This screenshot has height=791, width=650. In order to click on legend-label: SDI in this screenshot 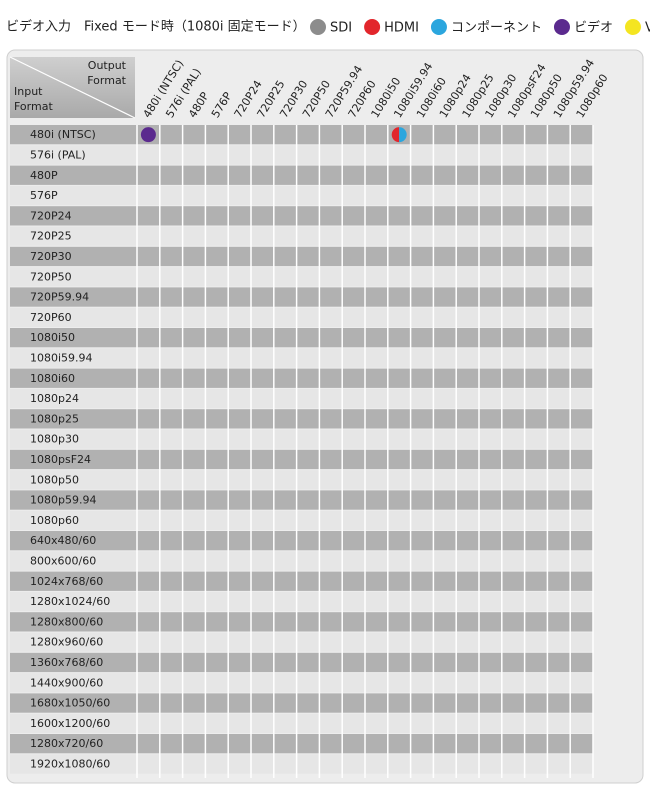, I will do `click(341, 28)`.